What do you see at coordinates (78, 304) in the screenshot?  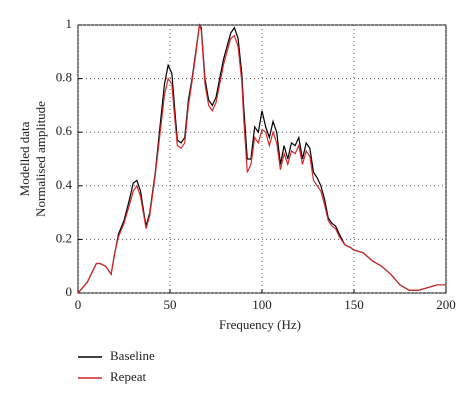 I see `x-tick-label: 0` at bounding box center [78, 304].